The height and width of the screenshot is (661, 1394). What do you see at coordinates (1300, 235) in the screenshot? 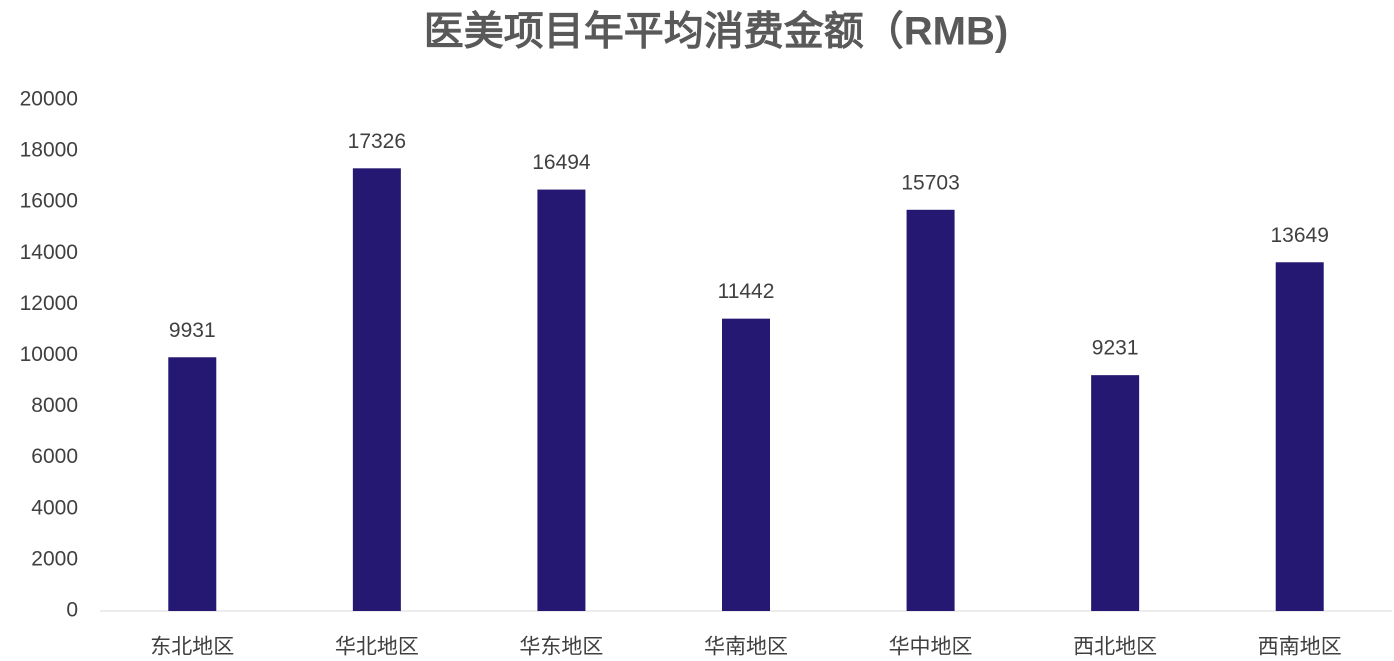
I see `data-label: 13649` at bounding box center [1300, 235].